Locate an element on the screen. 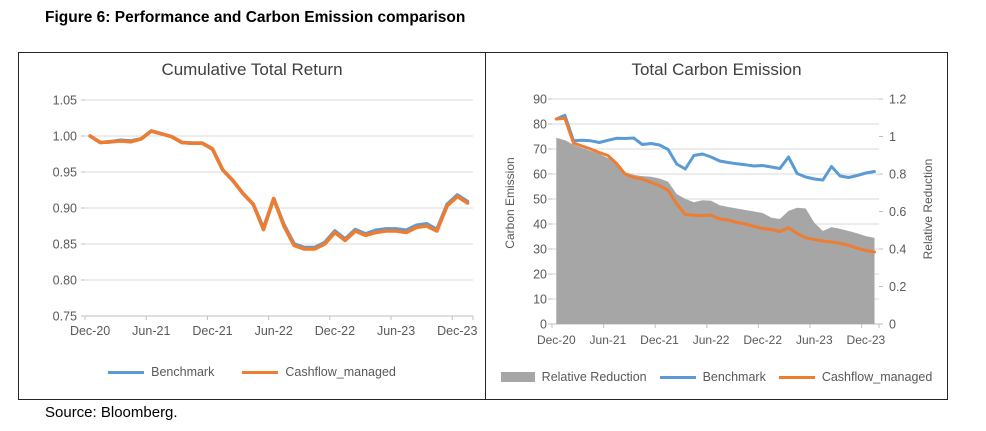 This screenshot has width=986, height=431. left-y-tick-label: 0 is located at coordinates (543, 325).